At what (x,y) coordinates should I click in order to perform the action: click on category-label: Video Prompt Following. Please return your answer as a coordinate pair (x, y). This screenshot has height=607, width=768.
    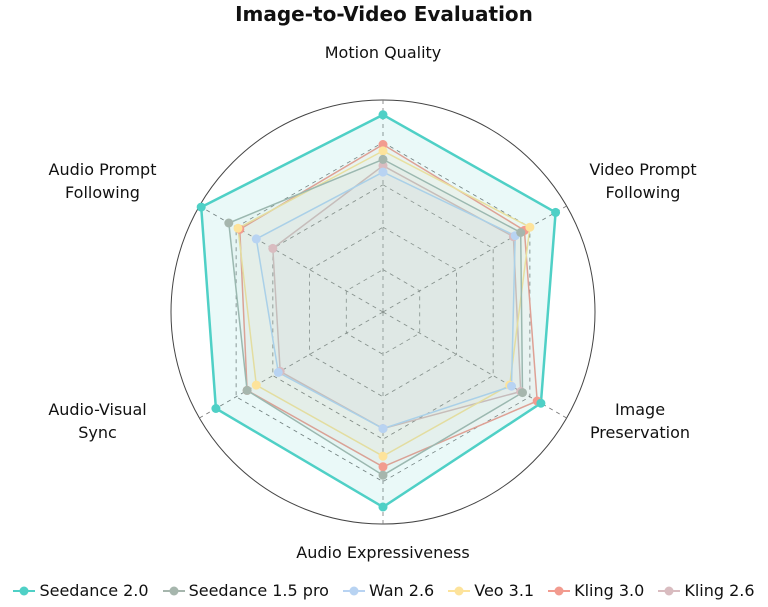
    Looking at the image, I should click on (643, 181).